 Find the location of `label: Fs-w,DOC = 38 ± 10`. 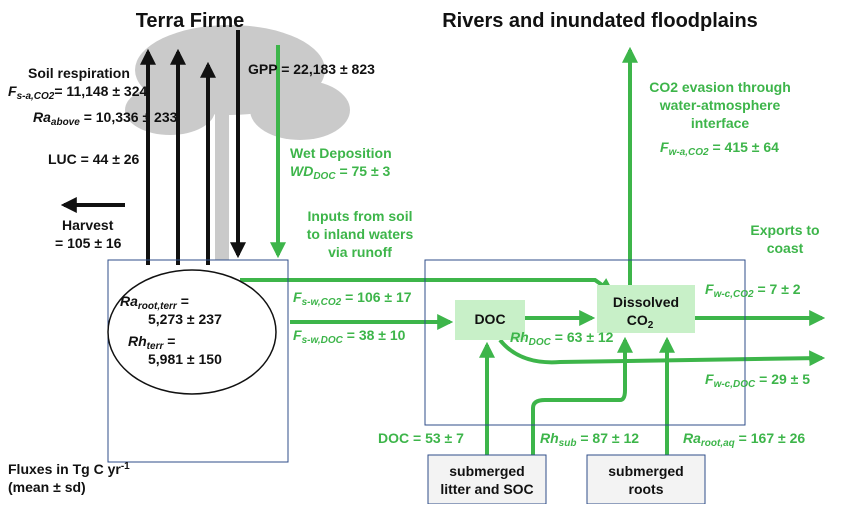

label: Fs-w,DOC = 38 ± 10 is located at coordinates (349, 336).